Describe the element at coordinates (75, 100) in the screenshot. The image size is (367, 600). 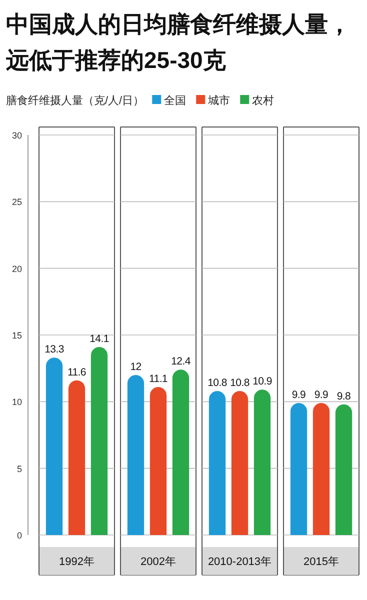
I see `y-axis-title: 膳食纤维摄人量（克/人/日）` at that location.